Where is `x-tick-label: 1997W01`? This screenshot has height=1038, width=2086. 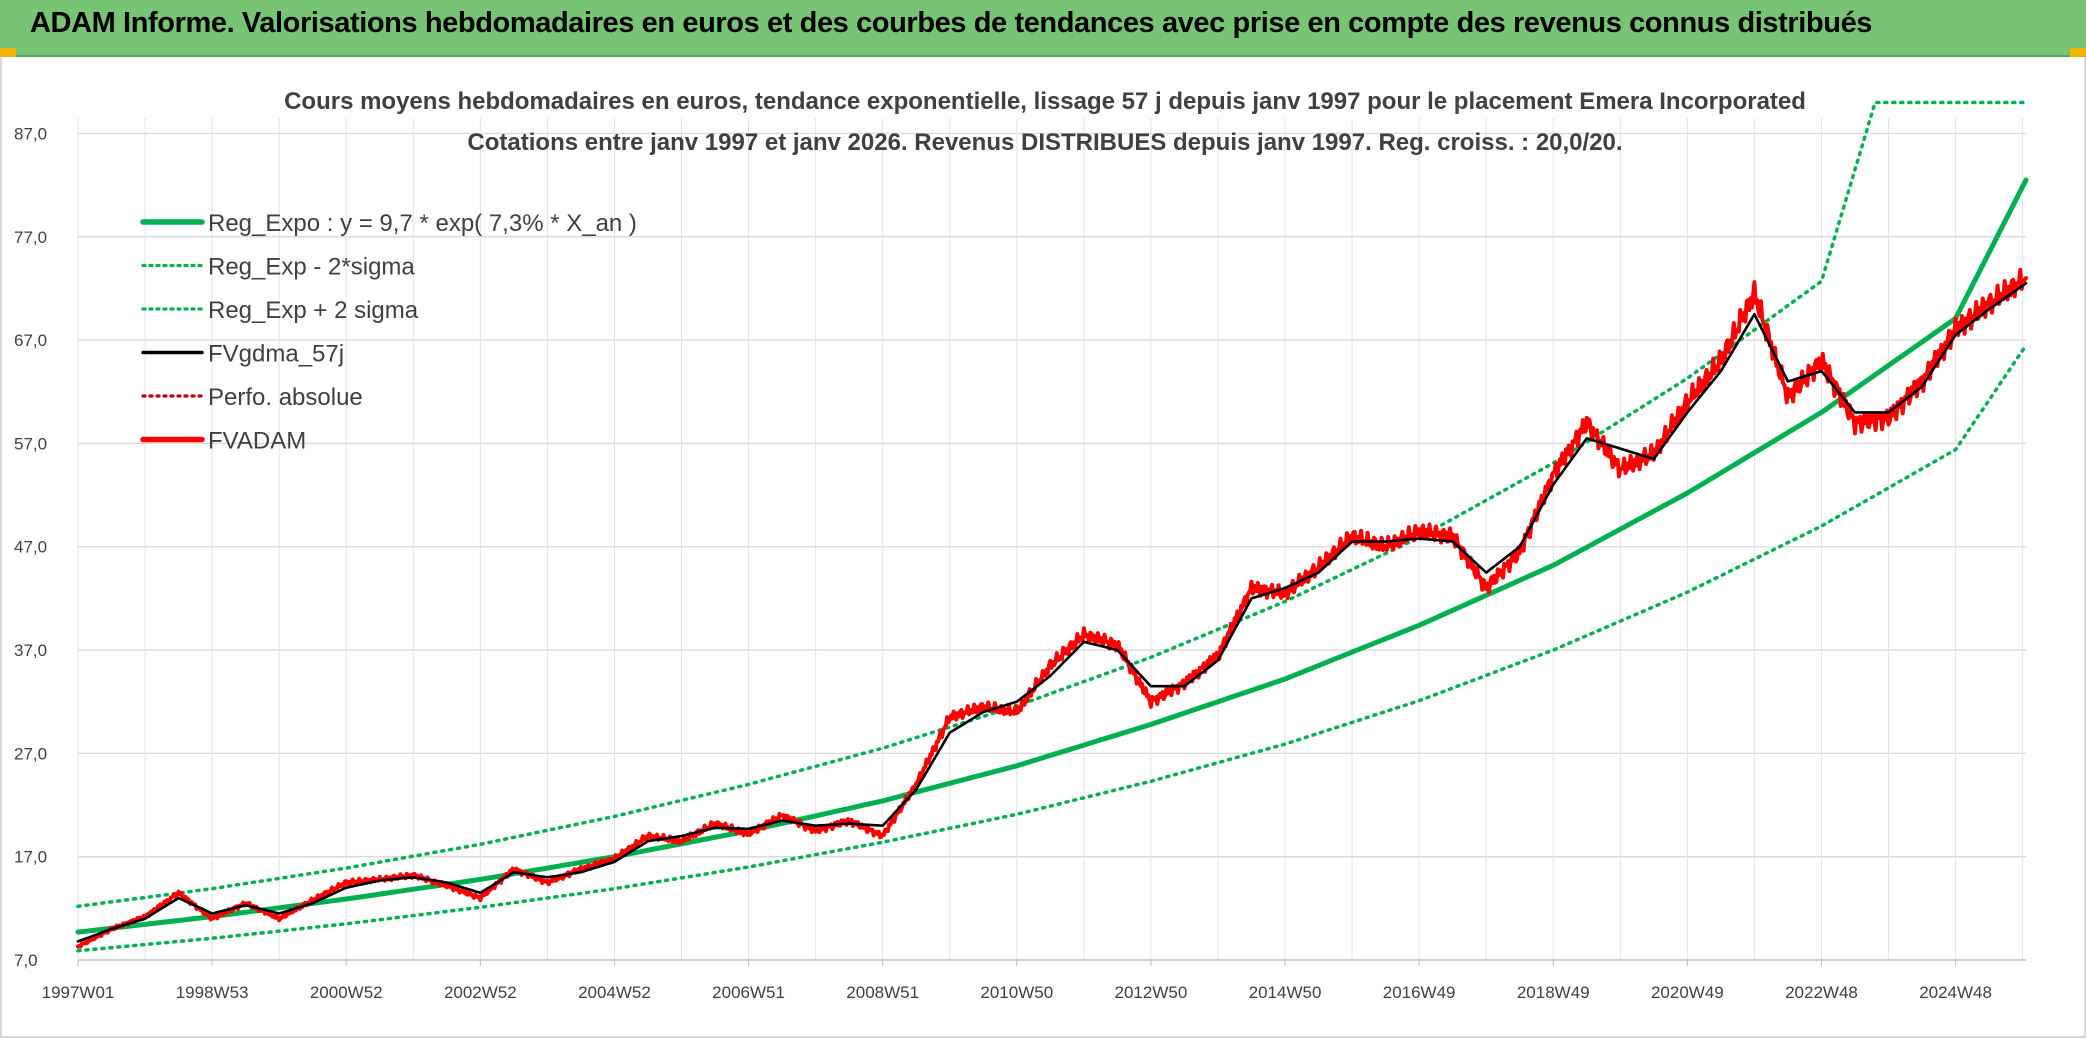 x-tick-label: 1997W01 is located at coordinates (78, 992).